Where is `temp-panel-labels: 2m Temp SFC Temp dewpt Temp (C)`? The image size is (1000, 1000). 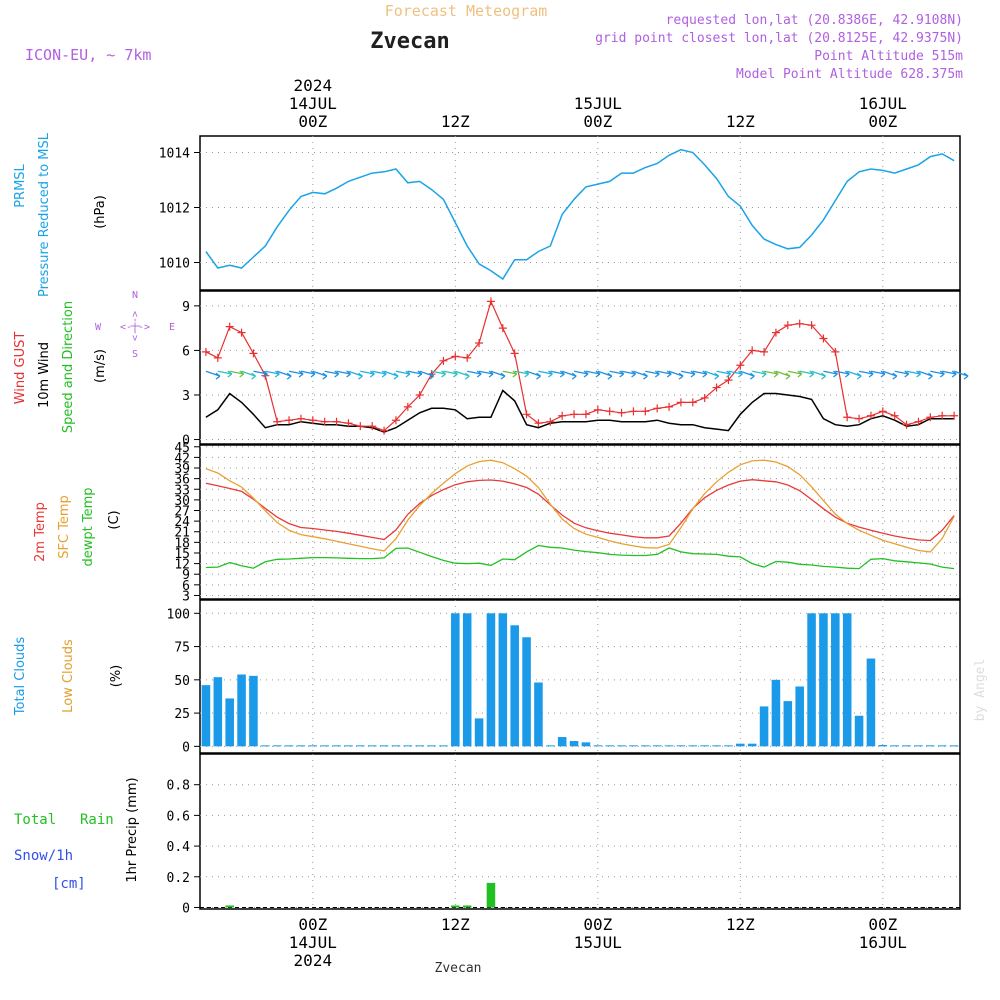
temp-panel-labels: 2m Temp SFC Temp dewpt Temp (C) is located at coordinates (77, 526).